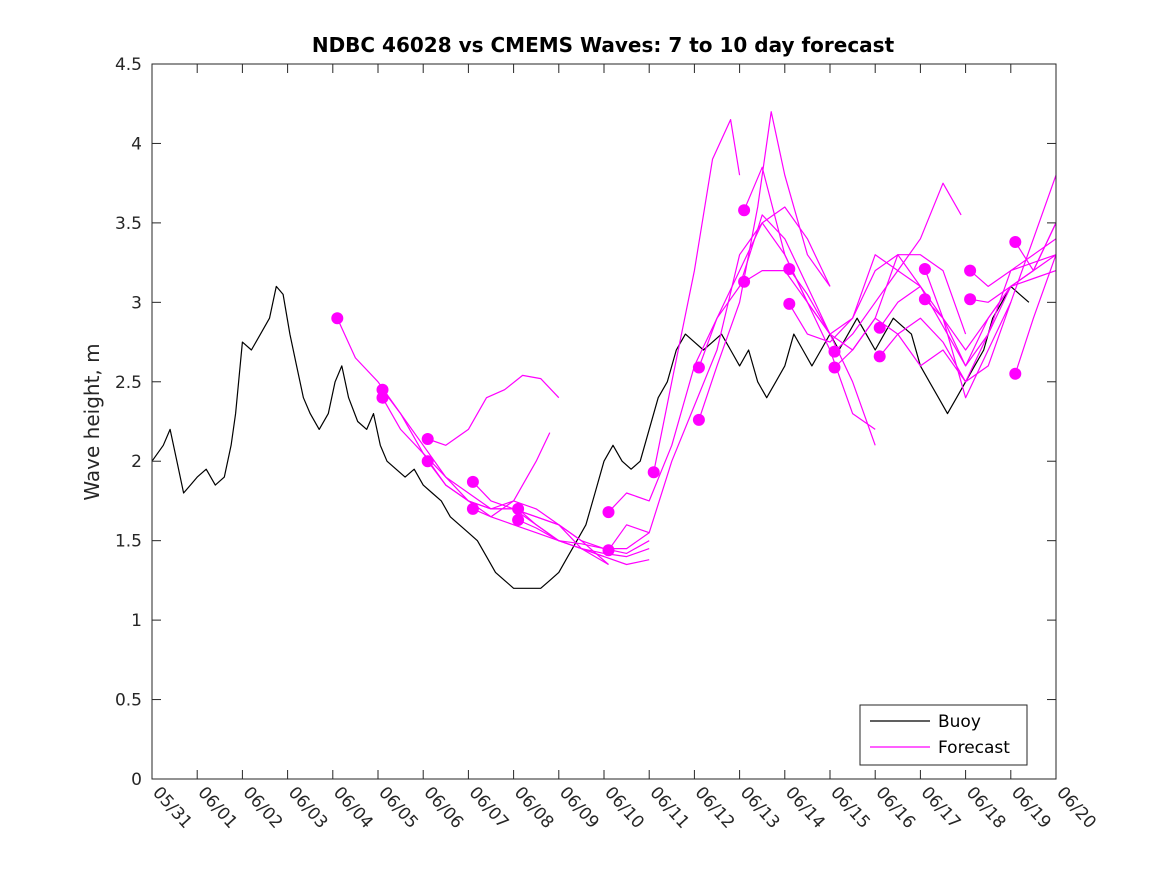 This screenshot has height=875, width=1167. What do you see at coordinates (136, 303) in the screenshot?
I see `y-tick-label: 3` at bounding box center [136, 303].